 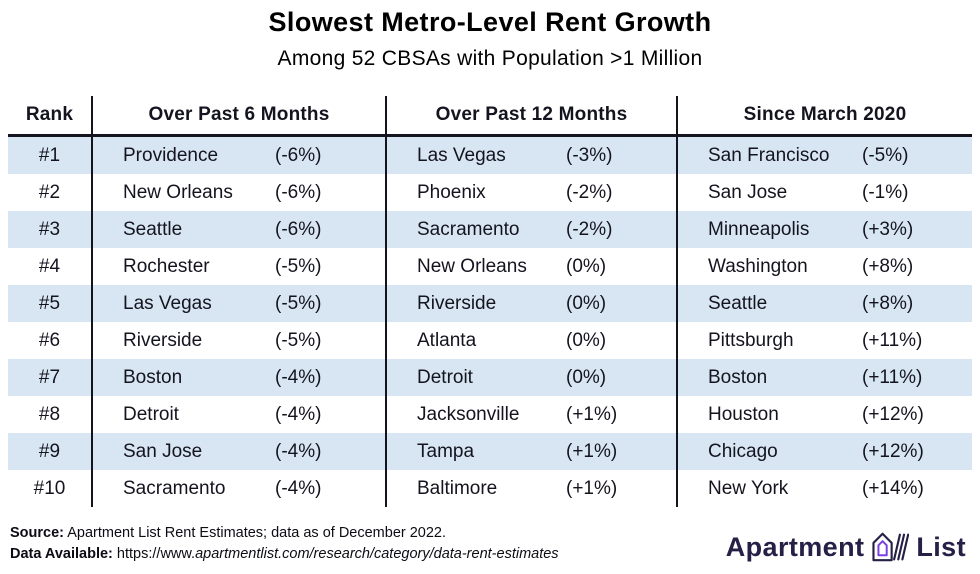 What do you see at coordinates (890, 547) in the screenshot?
I see `apartment-list-house-icon` at bounding box center [890, 547].